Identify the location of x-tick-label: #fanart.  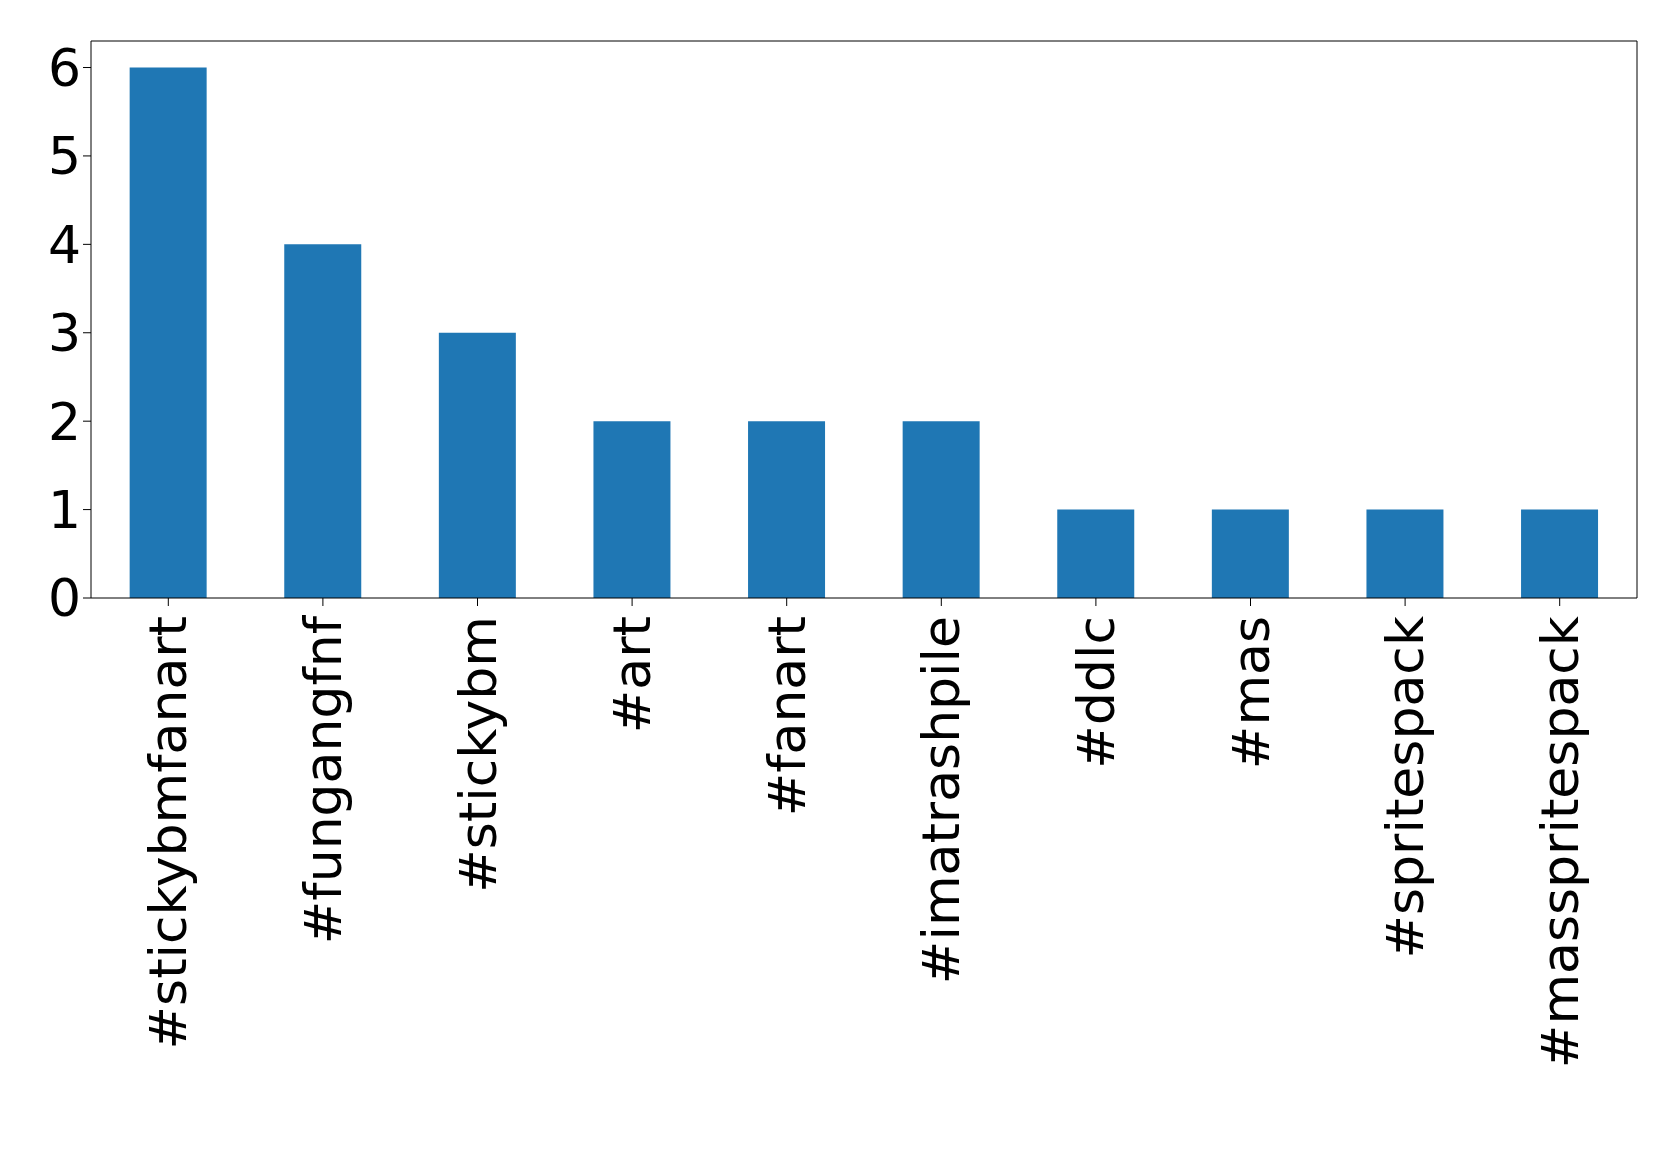
(786, 716).